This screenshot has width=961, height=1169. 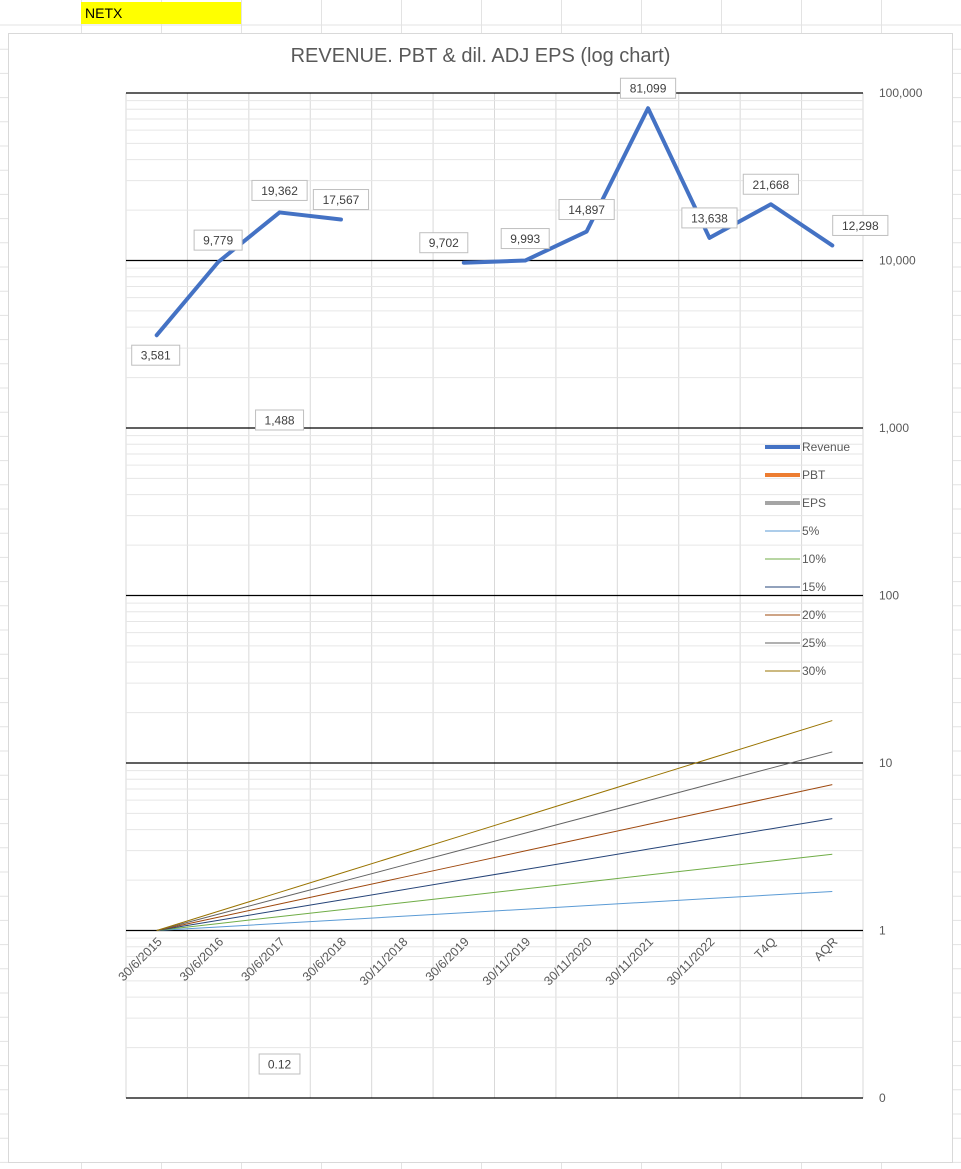 I want to click on svg-text: 21,668, so click(x=771, y=185).